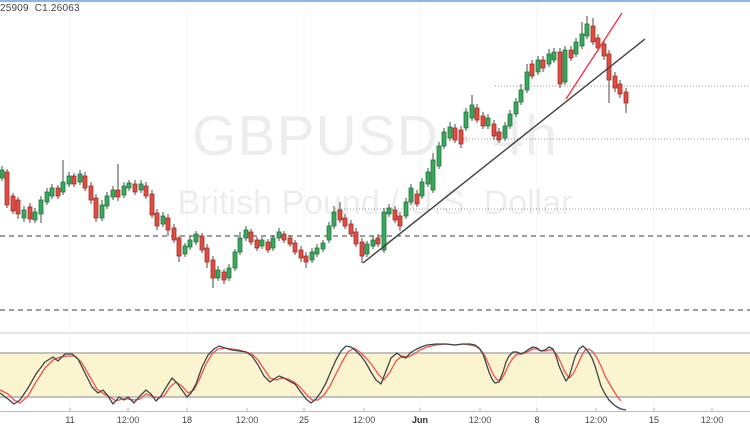  I want to click on time-axis-label: 18, so click(187, 420).